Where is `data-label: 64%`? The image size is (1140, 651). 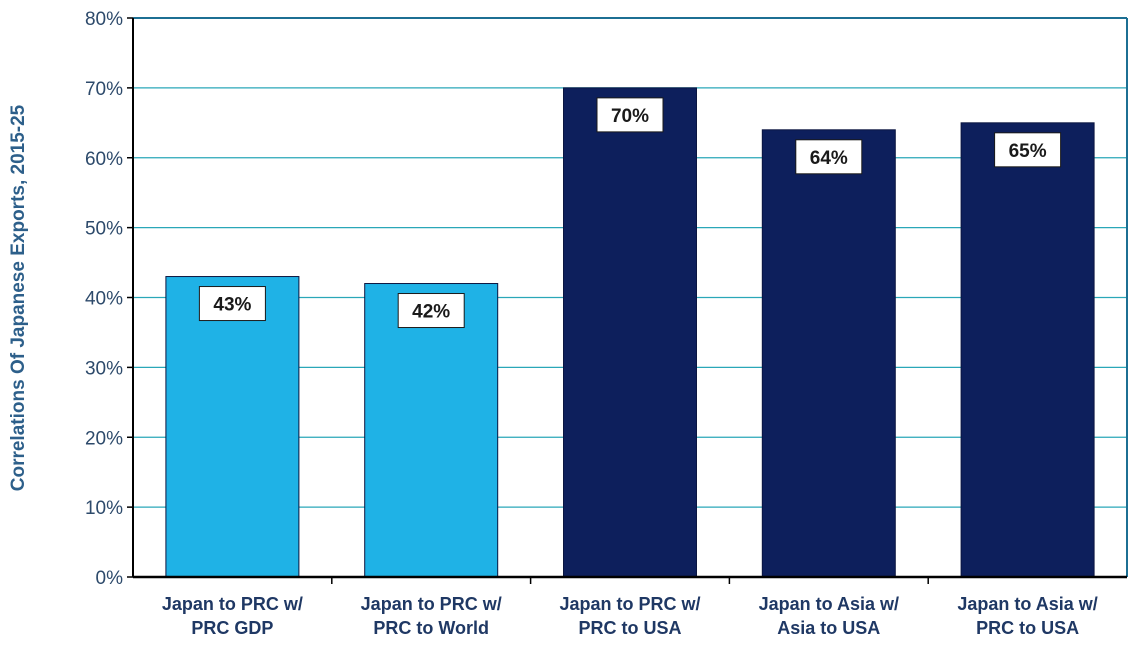
data-label: 64% is located at coordinates (829, 158).